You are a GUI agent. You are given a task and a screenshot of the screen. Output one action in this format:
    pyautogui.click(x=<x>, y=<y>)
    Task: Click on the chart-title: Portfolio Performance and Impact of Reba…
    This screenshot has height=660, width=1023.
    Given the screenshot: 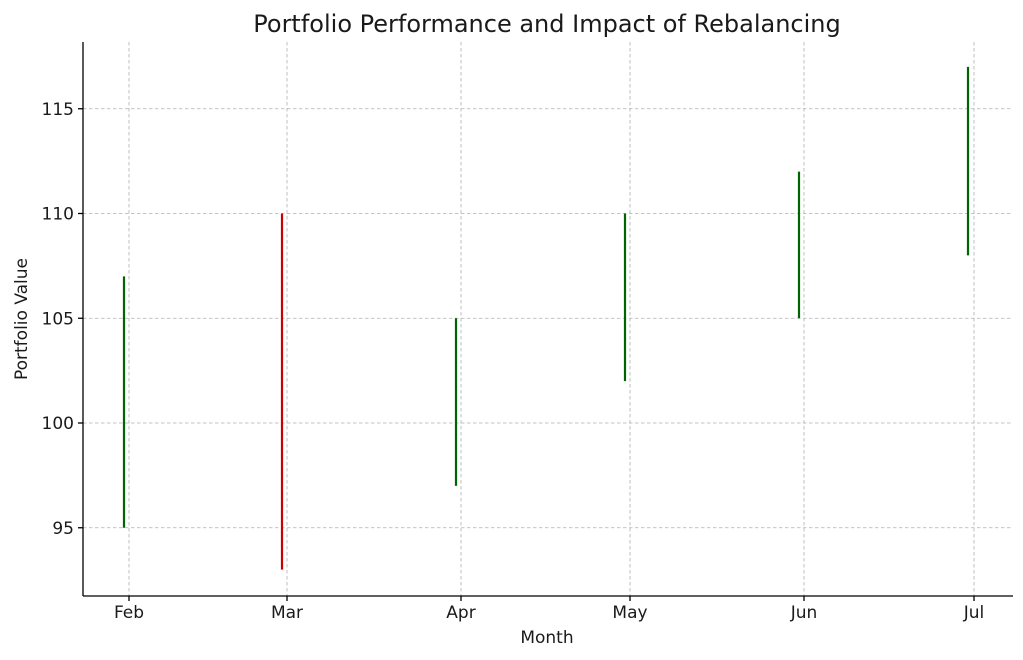 What is the action you would take?
    pyautogui.click(x=546, y=24)
    